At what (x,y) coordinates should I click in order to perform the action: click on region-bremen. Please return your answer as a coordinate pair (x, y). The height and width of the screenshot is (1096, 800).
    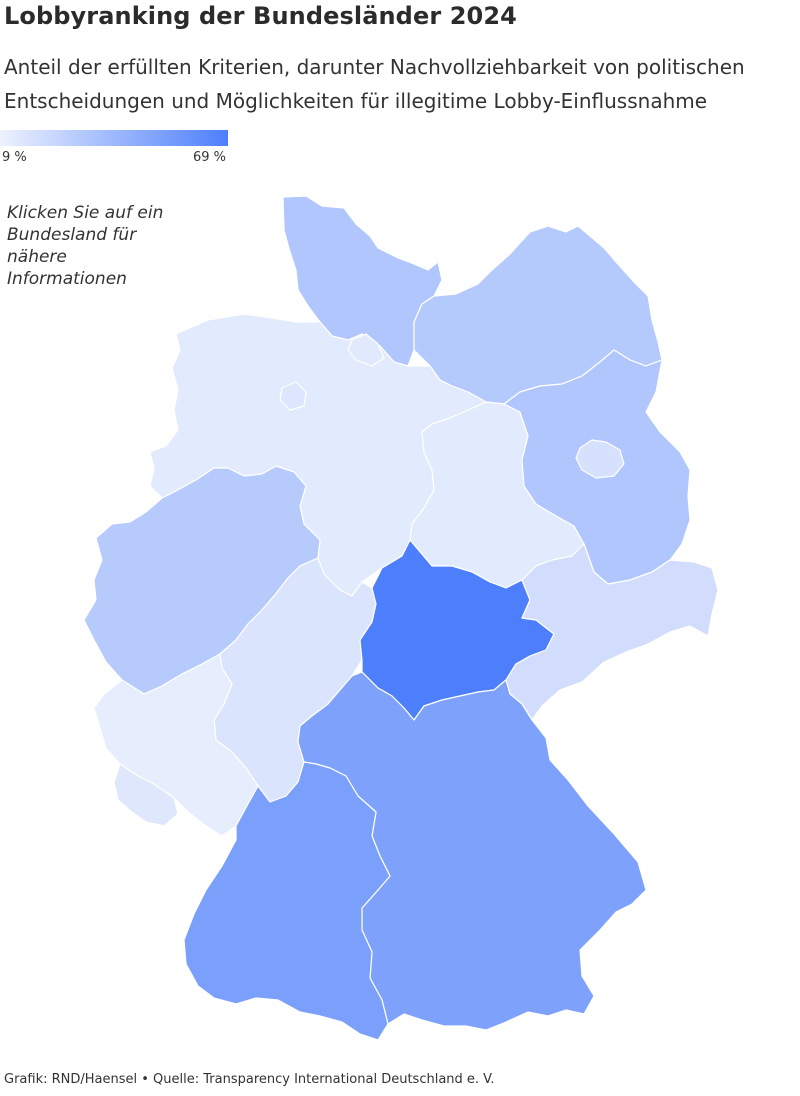
    Looking at the image, I should click on (293, 396).